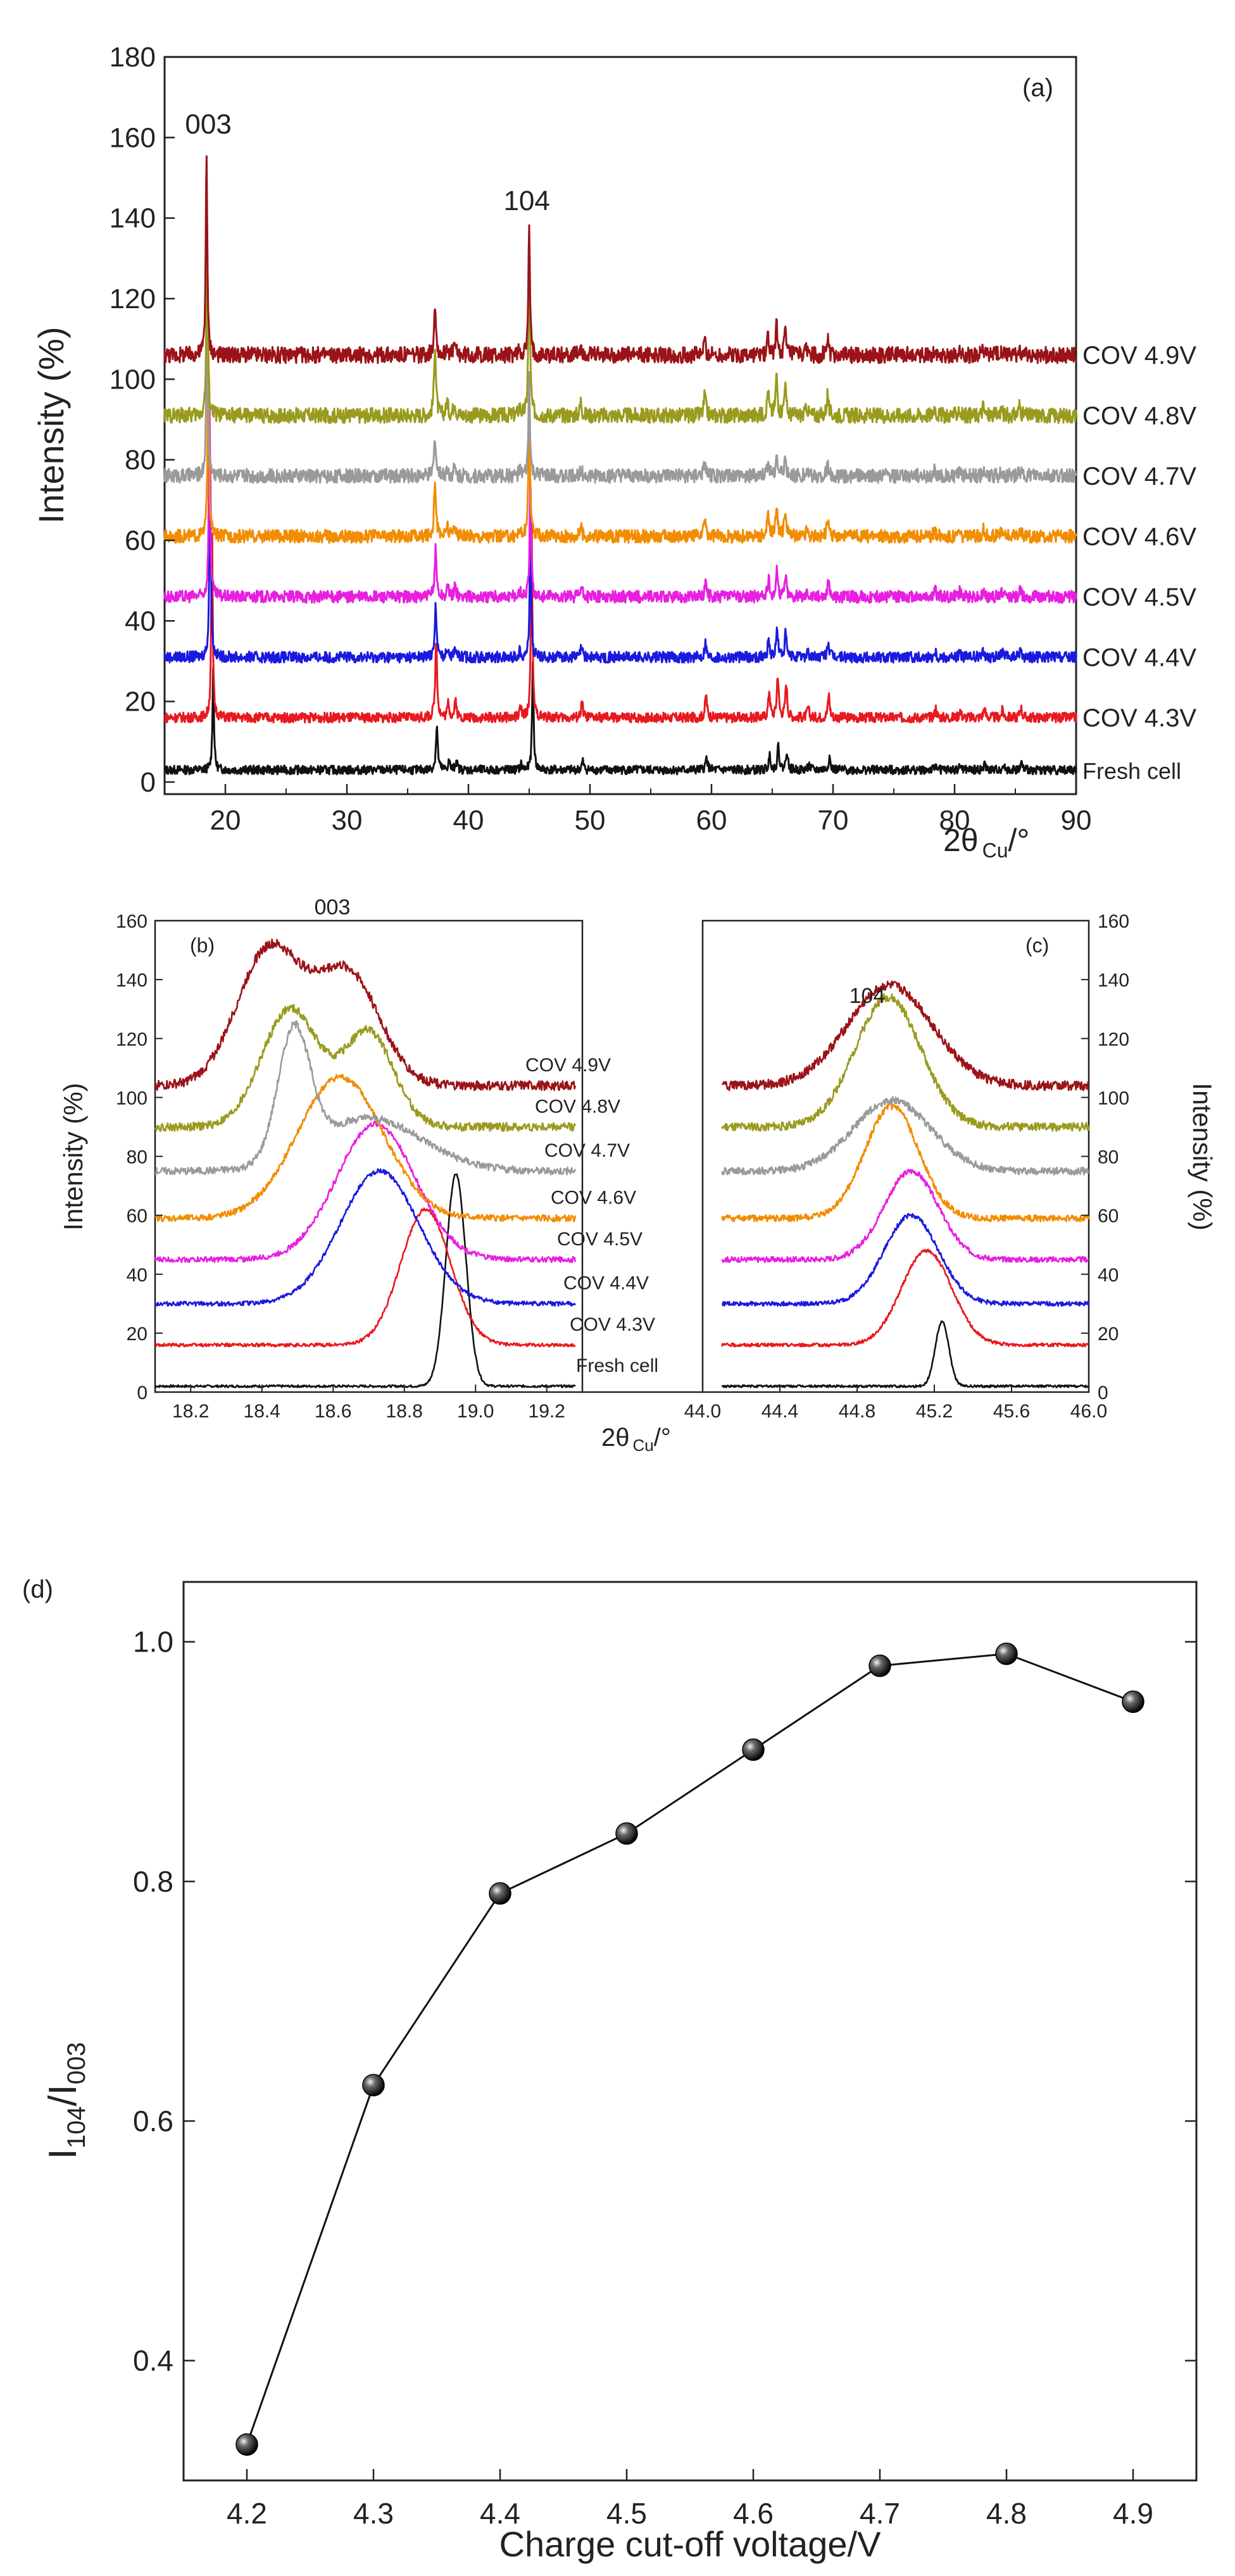  I want to click on panel-d-ylabel: I104/I003, so click(66, 2100).